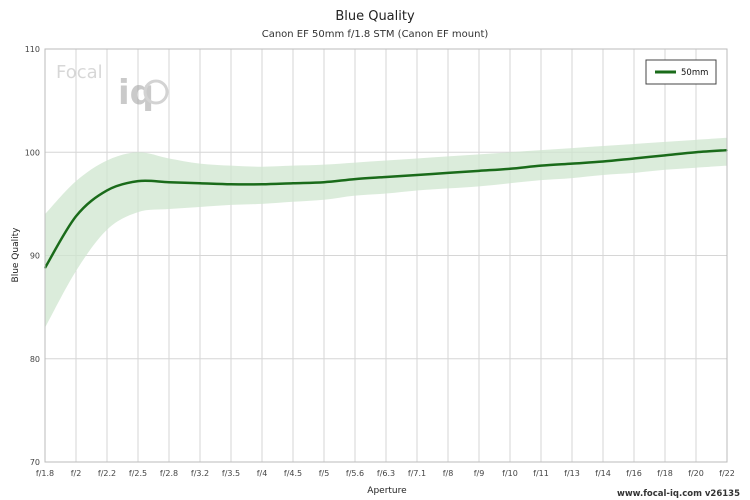 Image resolution: width=750 pixels, height=500 pixels. Describe the element at coordinates (107, 473) in the screenshot. I see `x-tick-label: f/2.2` at that location.